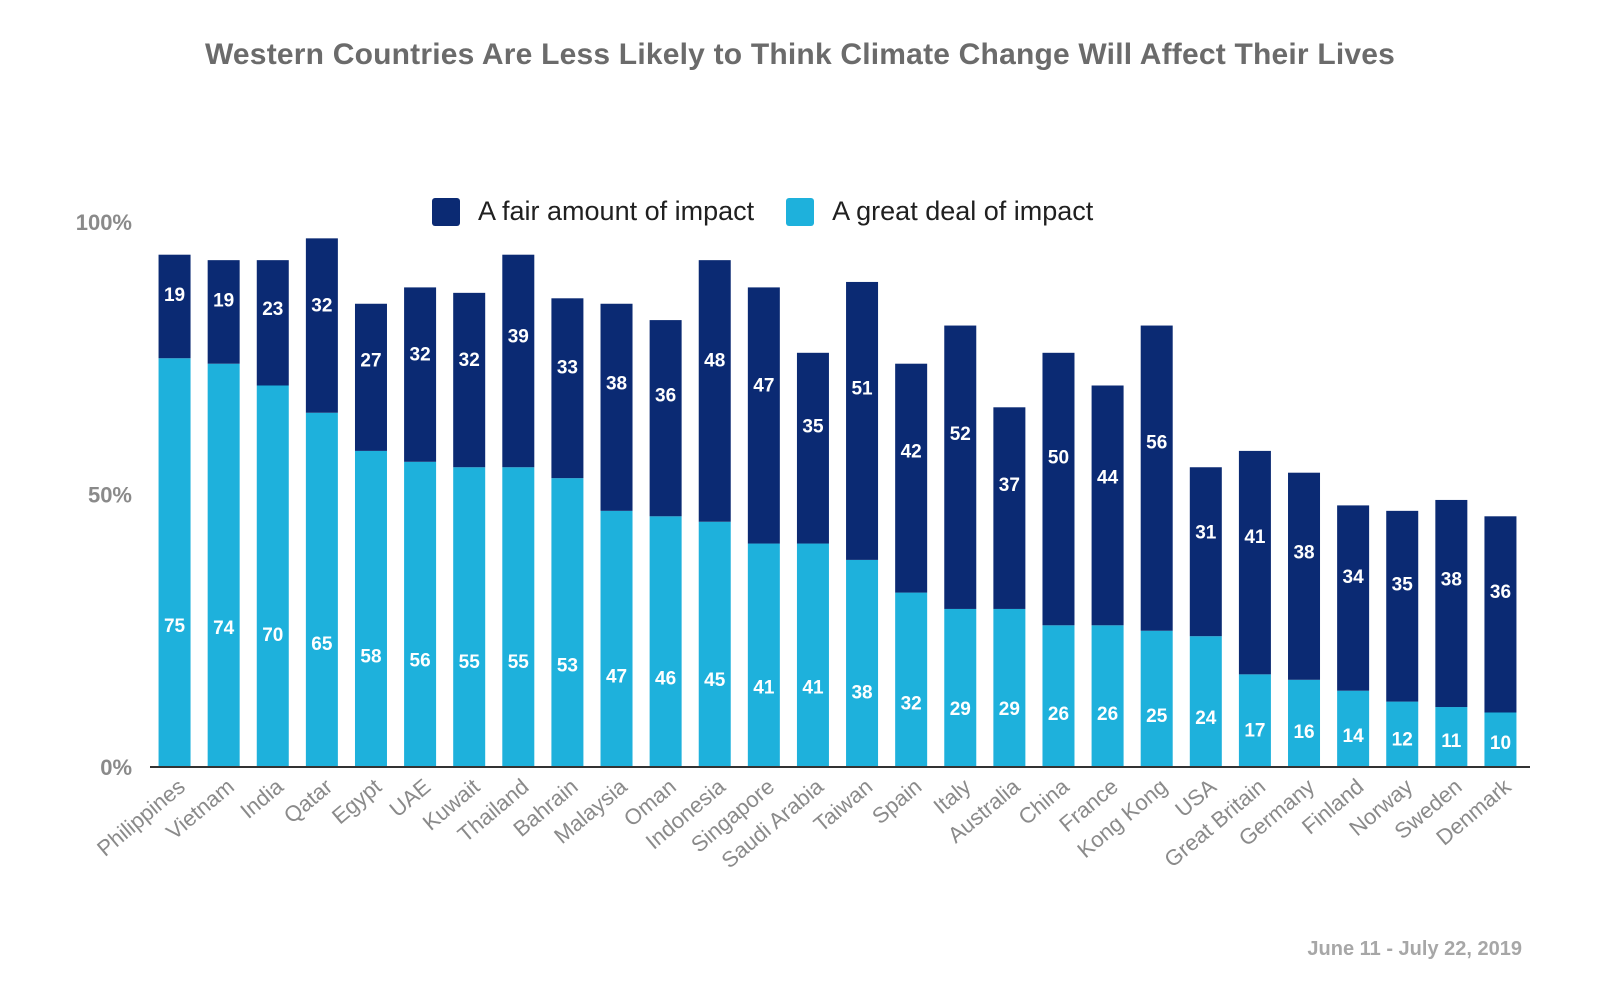  I want to click on data-label-great-deal: 70, so click(272, 635).